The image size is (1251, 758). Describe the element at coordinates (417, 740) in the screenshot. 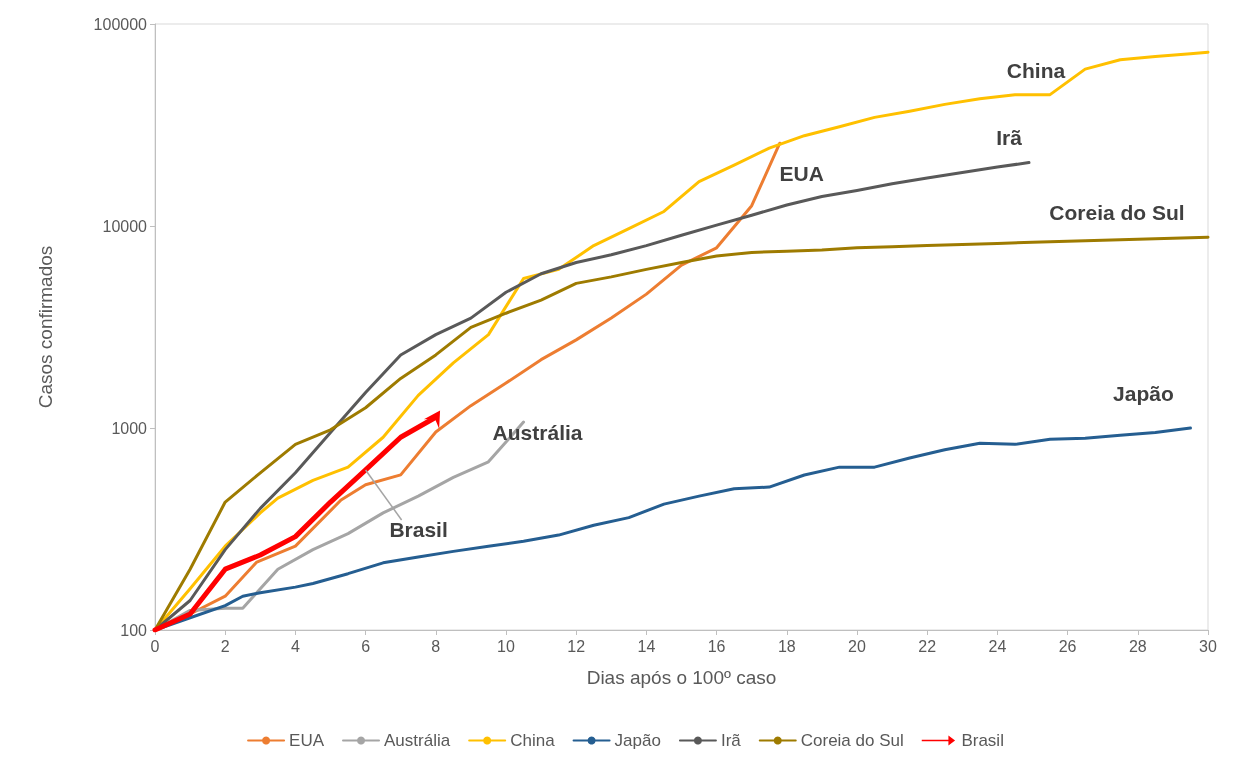

I see `legend-label: Austrália` at that location.